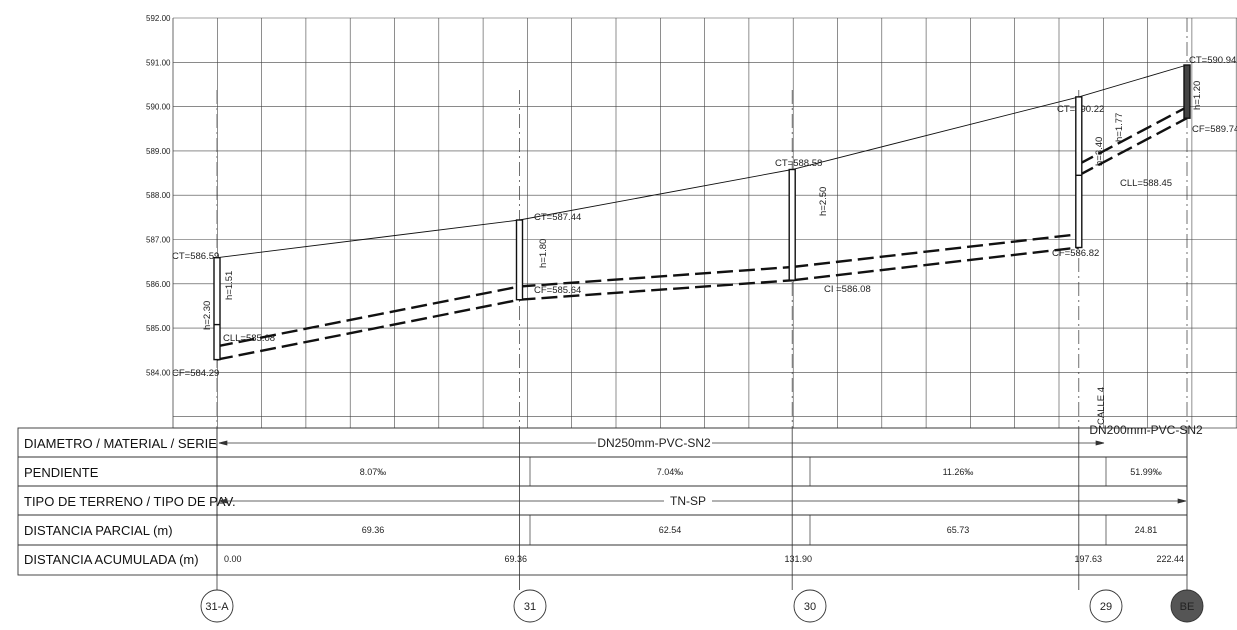 This screenshot has height=630, width=1237. I want to click on h-label-be: h=1.20, so click(1197, 95).